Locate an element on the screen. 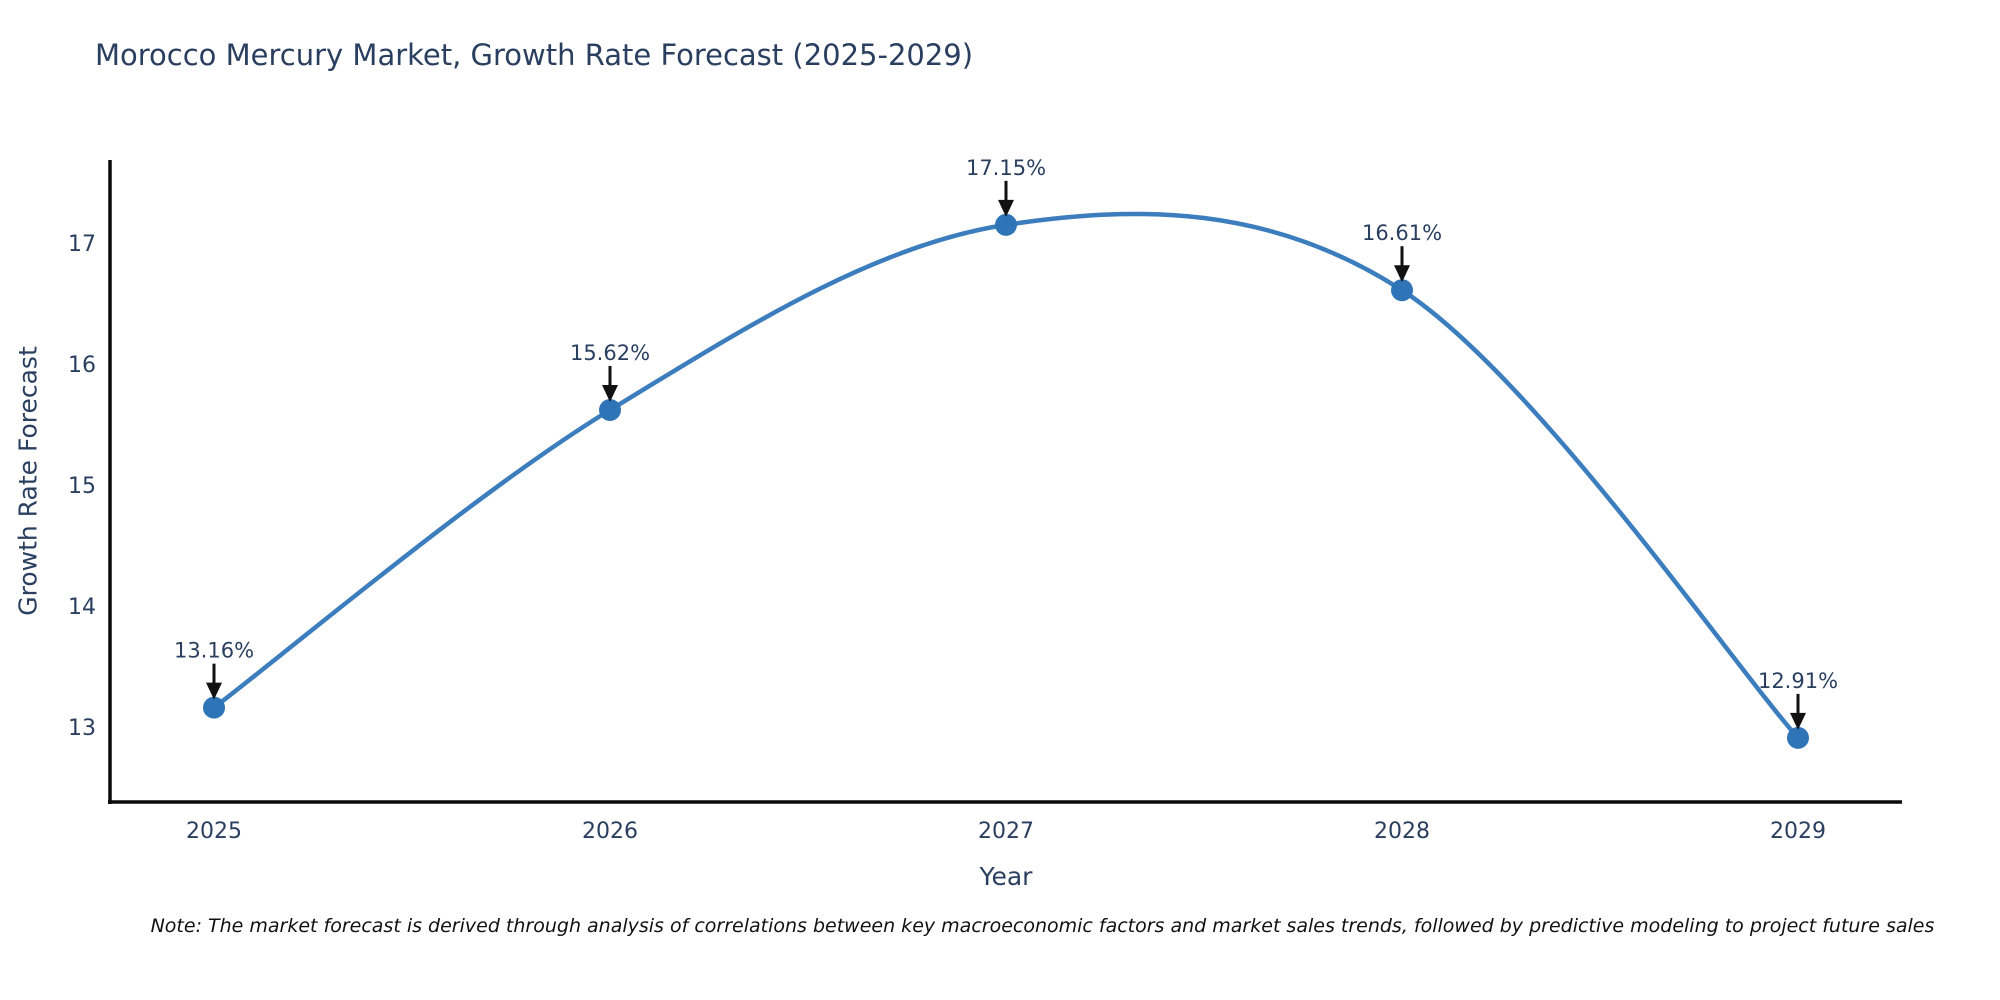 The height and width of the screenshot is (1000, 2000). x-tick-label: 2025 is located at coordinates (214, 831).